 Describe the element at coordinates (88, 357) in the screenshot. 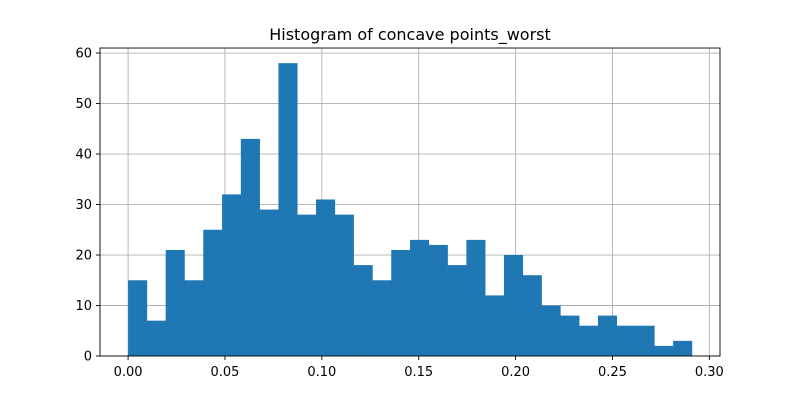

I see `y-tick-label: 0` at that location.